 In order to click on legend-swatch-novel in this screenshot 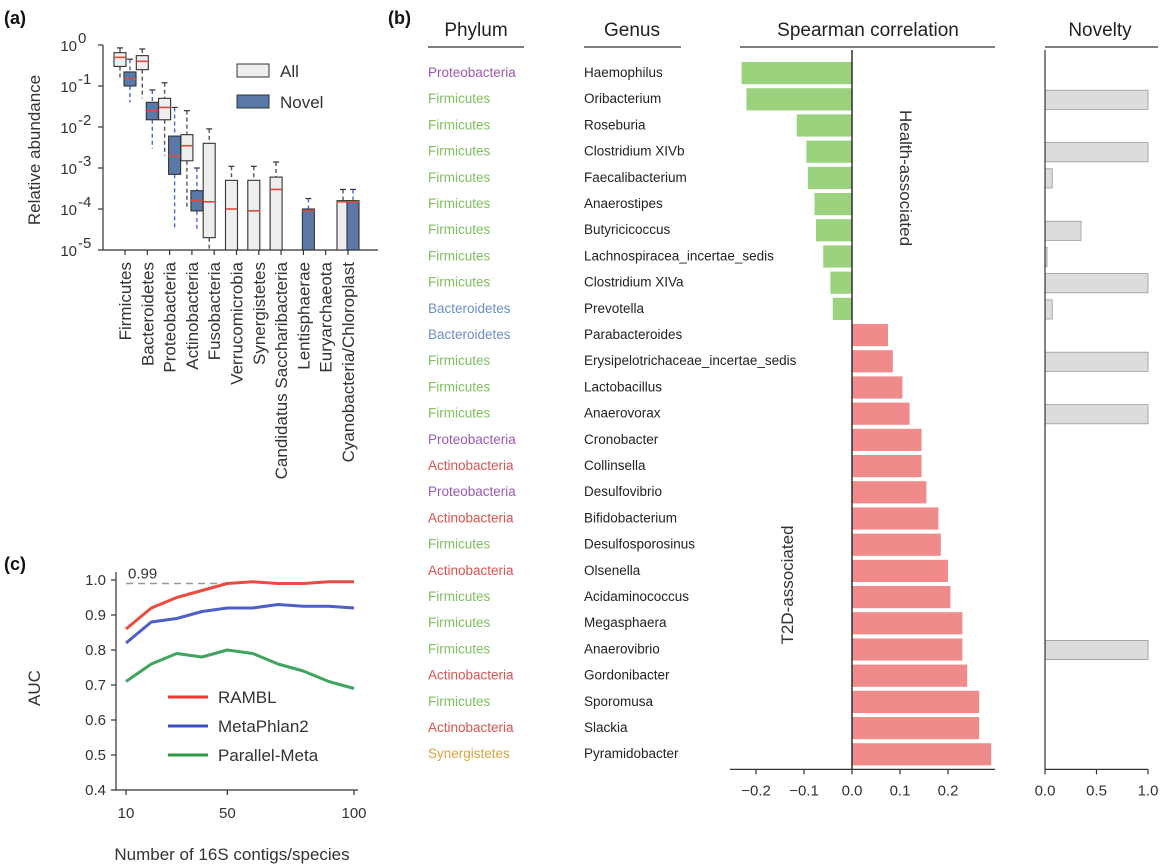, I will do `click(253, 101)`.